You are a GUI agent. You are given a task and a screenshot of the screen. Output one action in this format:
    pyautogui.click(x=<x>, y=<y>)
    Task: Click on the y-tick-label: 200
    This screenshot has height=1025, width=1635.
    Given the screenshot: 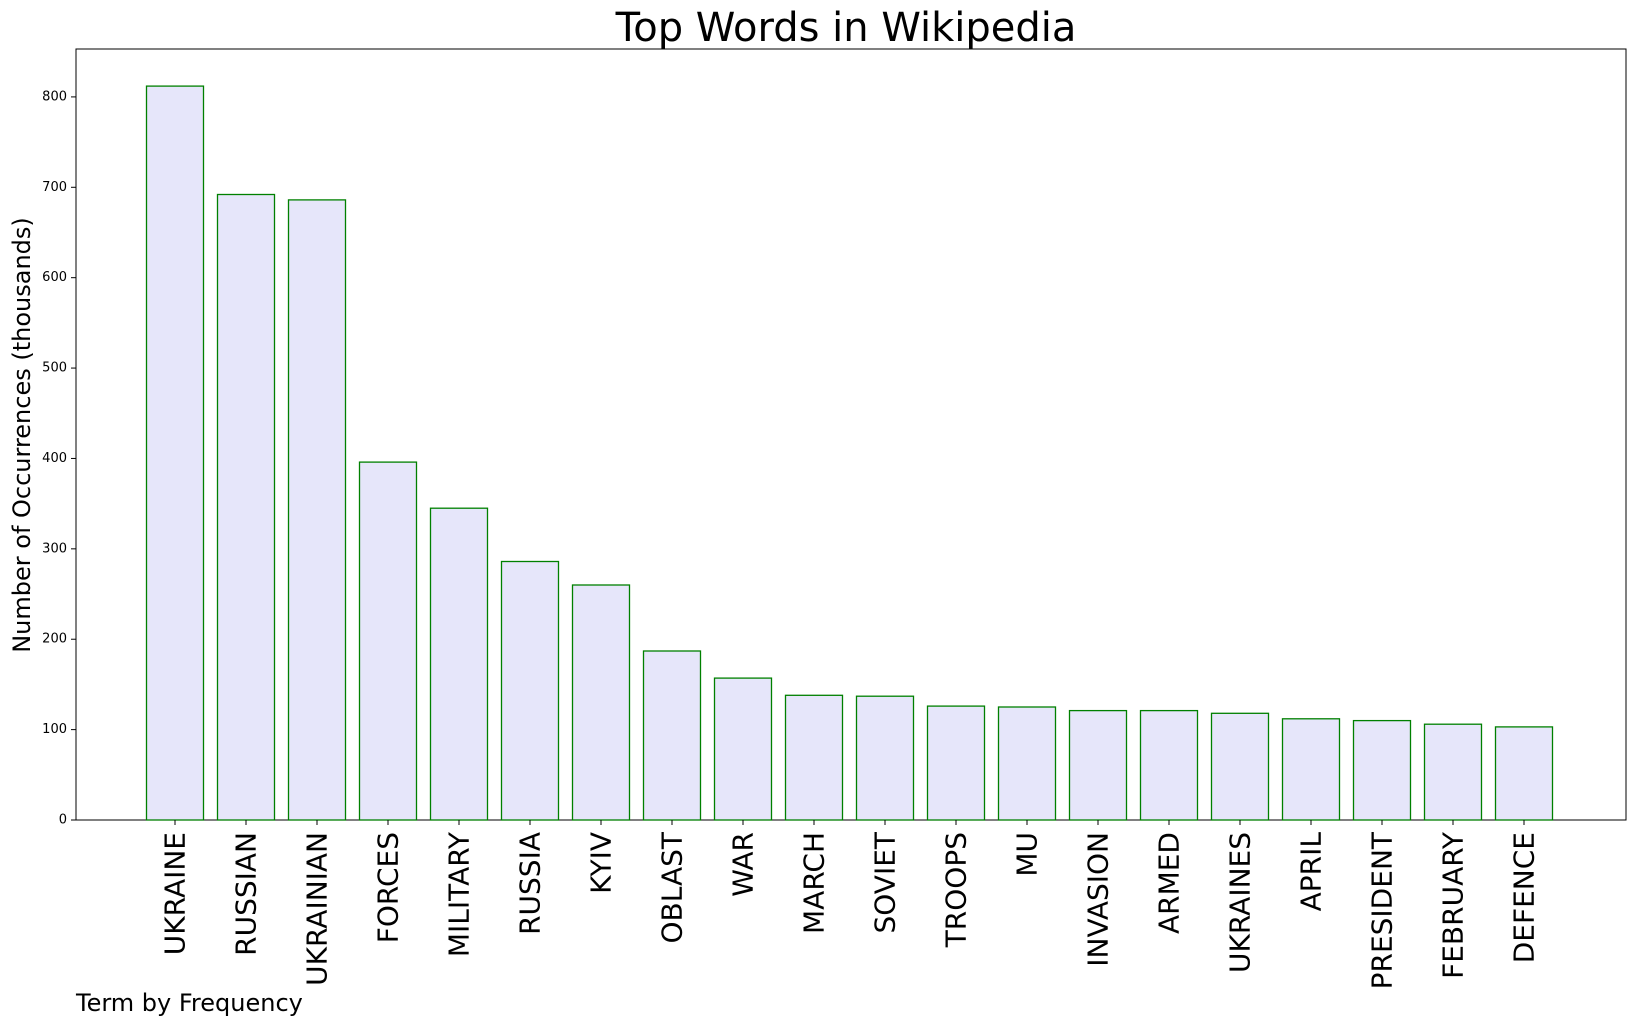 What is the action you would take?
    pyautogui.click(x=54, y=639)
    